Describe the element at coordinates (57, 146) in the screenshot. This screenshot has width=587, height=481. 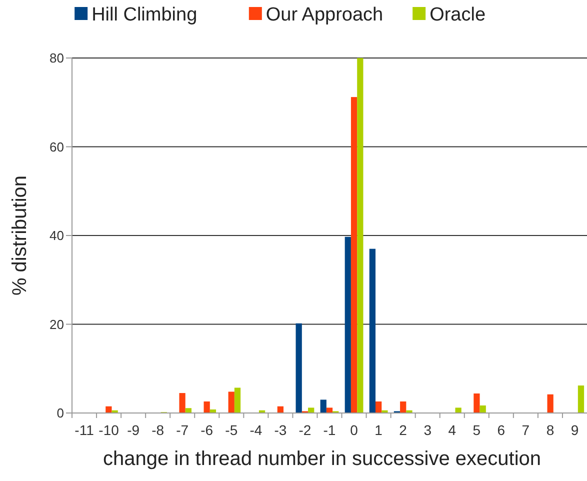
I see `y-tick-label: 60` at that location.